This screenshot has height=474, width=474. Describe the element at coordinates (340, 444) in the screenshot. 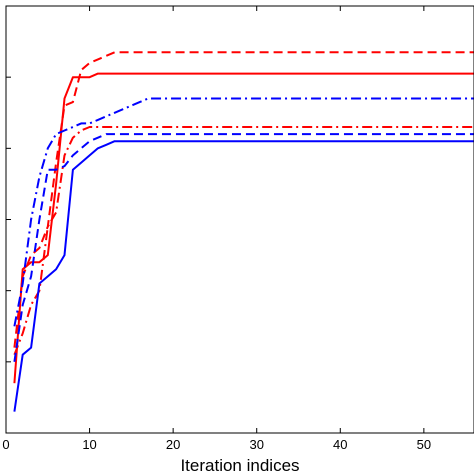

I see `x-tick-label: 40` at that location.